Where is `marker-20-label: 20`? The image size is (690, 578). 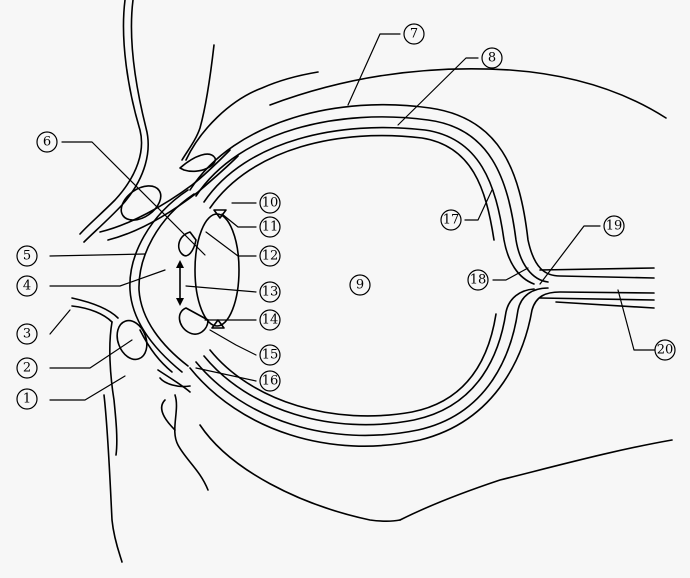
marker-20-label: 20 is located at coordinates (665, 350).